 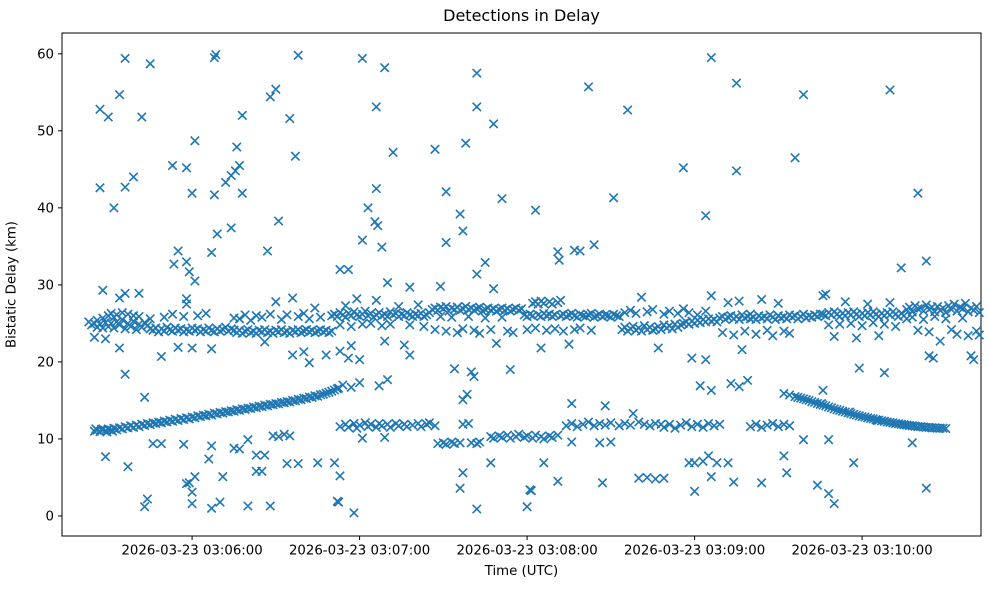 What do you see at coordinates (191, 551) in the screenshot?
I see `x-tick-label: 2026-03-23 03:06:00` at bounding box center [191, 551].